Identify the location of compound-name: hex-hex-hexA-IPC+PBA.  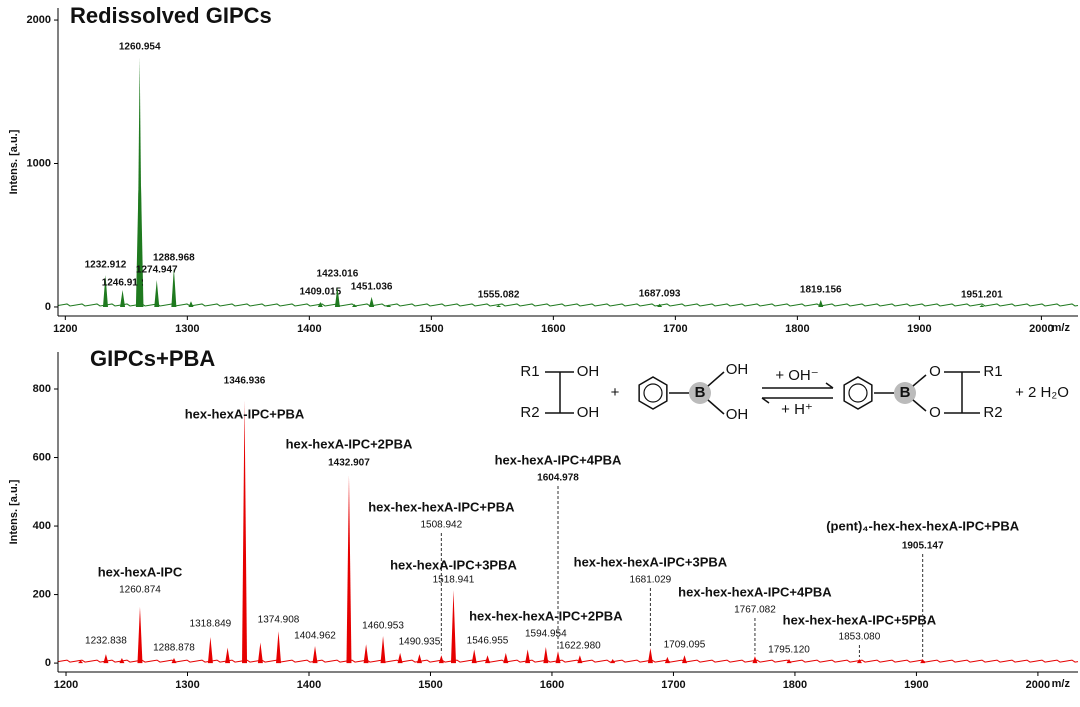
(441, 506).